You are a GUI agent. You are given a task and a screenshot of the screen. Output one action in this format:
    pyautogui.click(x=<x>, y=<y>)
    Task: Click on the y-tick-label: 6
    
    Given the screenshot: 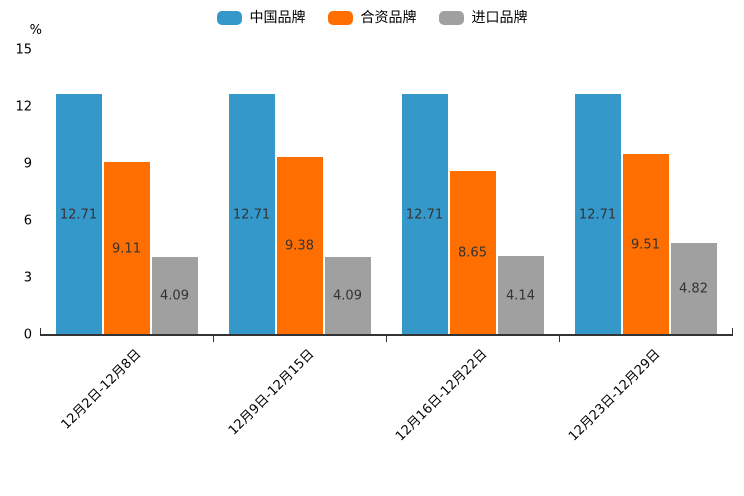 What is the action you would take?
    pyautogui.click(x=27, y=221)
    